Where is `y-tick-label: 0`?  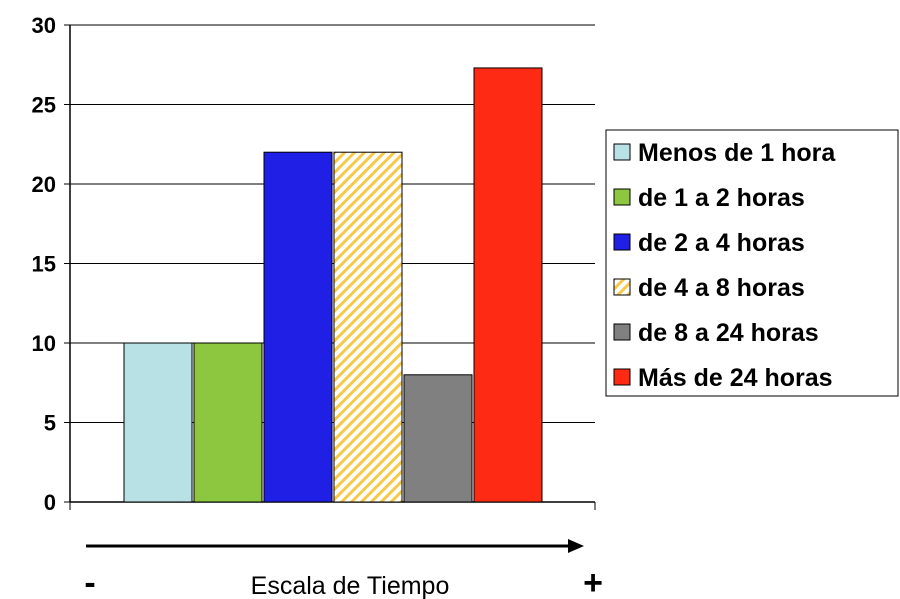
y-tick-label: 0 is located at coordinates (50, 502).